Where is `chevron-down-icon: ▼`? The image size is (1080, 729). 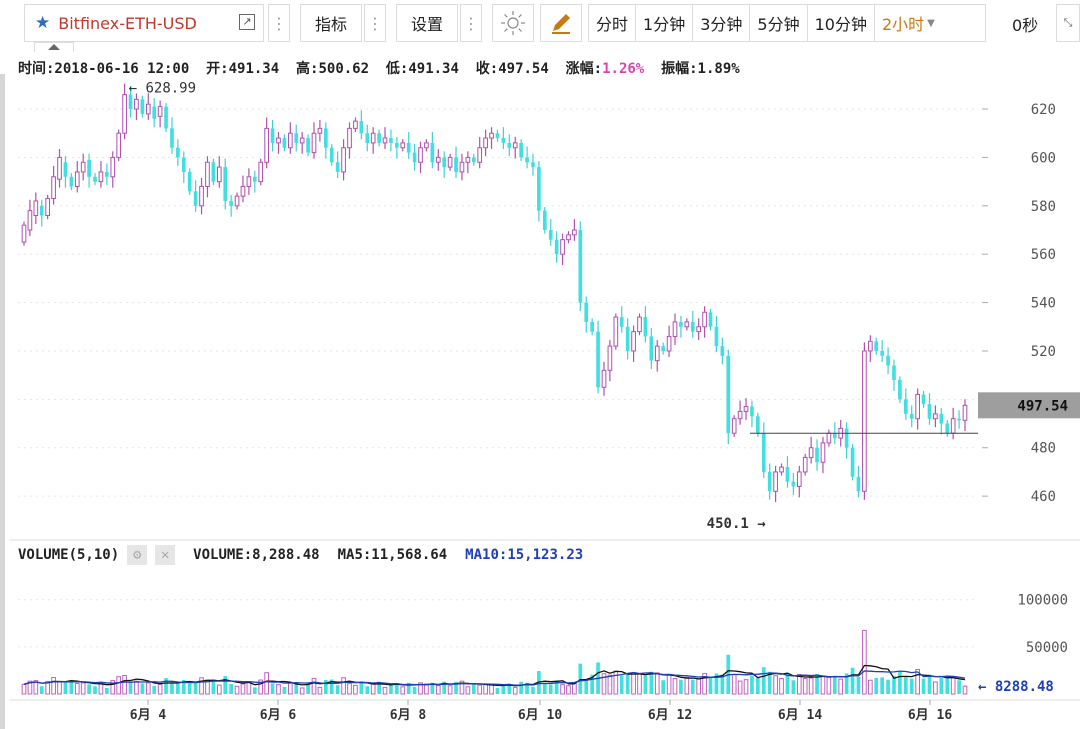
chevron-down-icon: ▼ is located at coordinates (931, 23).